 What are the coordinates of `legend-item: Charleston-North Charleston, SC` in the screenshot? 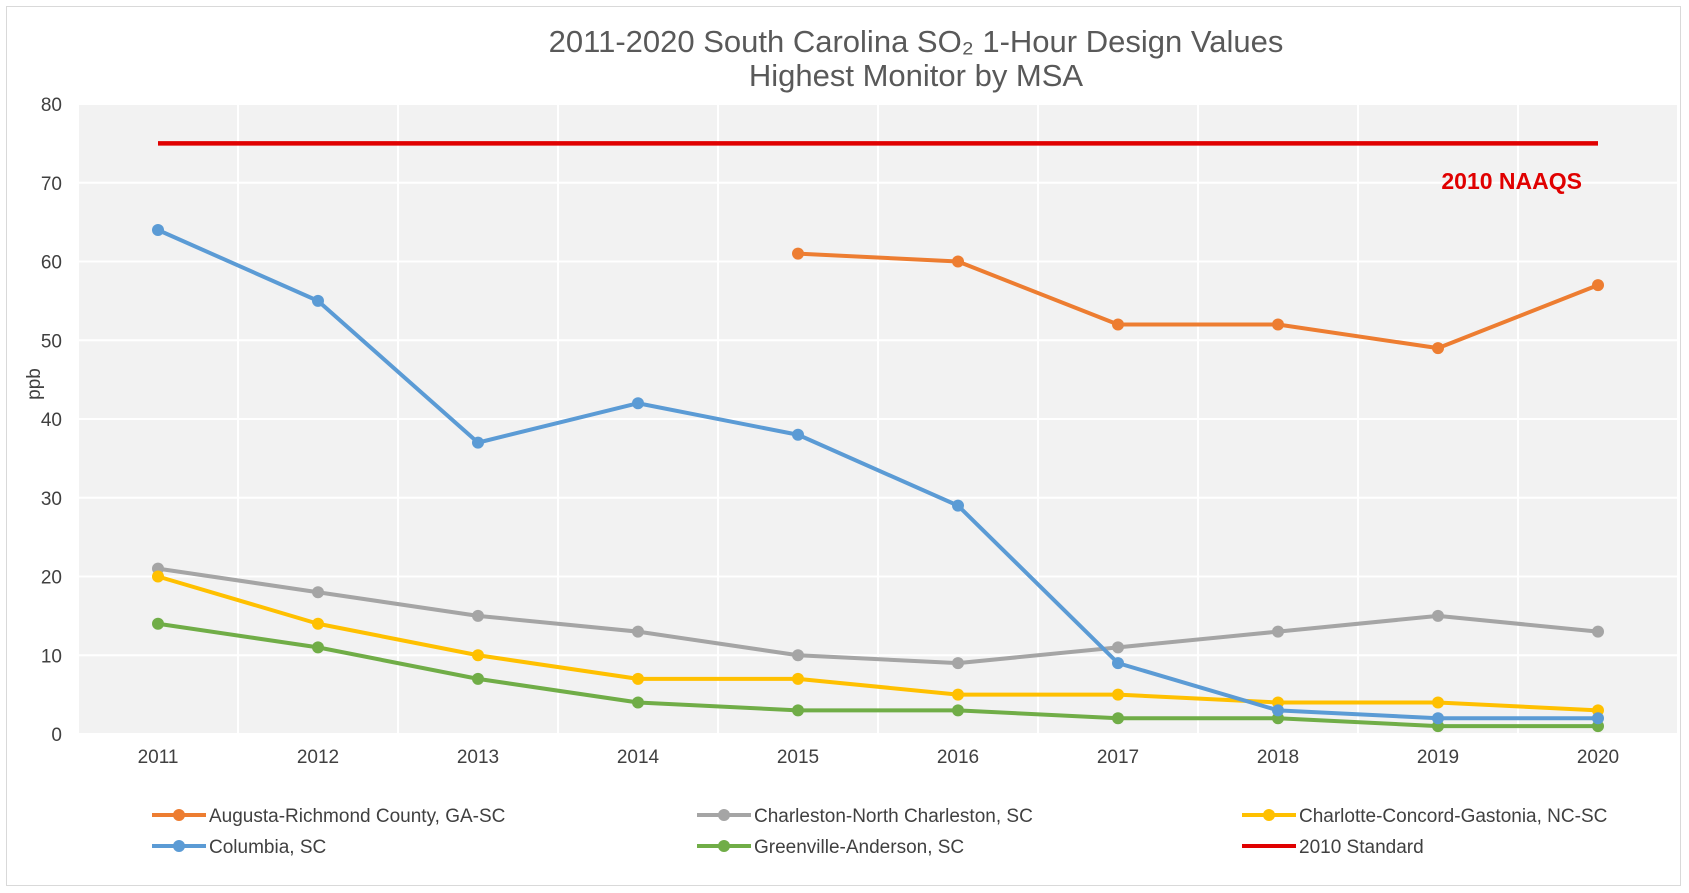 It's located at (865, 816).